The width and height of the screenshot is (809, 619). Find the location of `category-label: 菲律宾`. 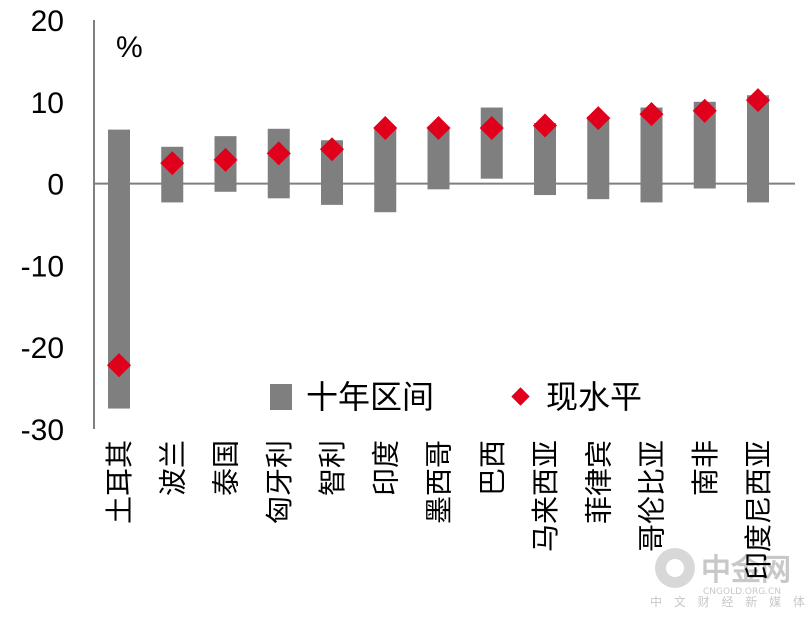

category-label: 菲律宾 is located at coordinates (598, 482).